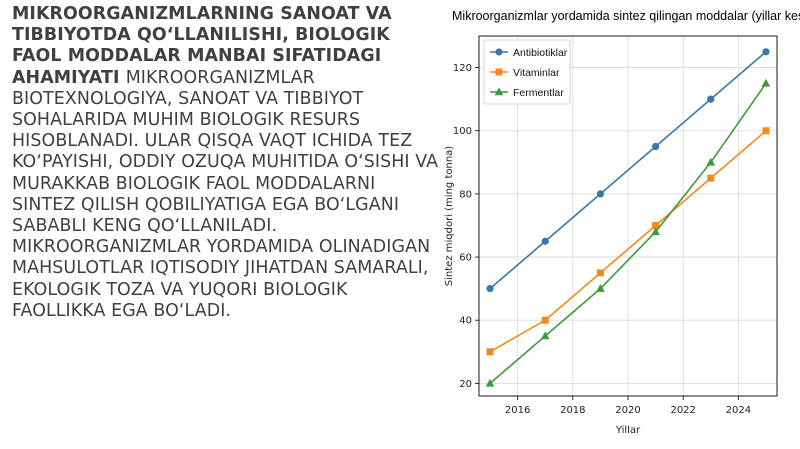 The width and height of the screenshot is (800, 449). I want to click on legend-label: Antibiotiklar, so click(540, 53).